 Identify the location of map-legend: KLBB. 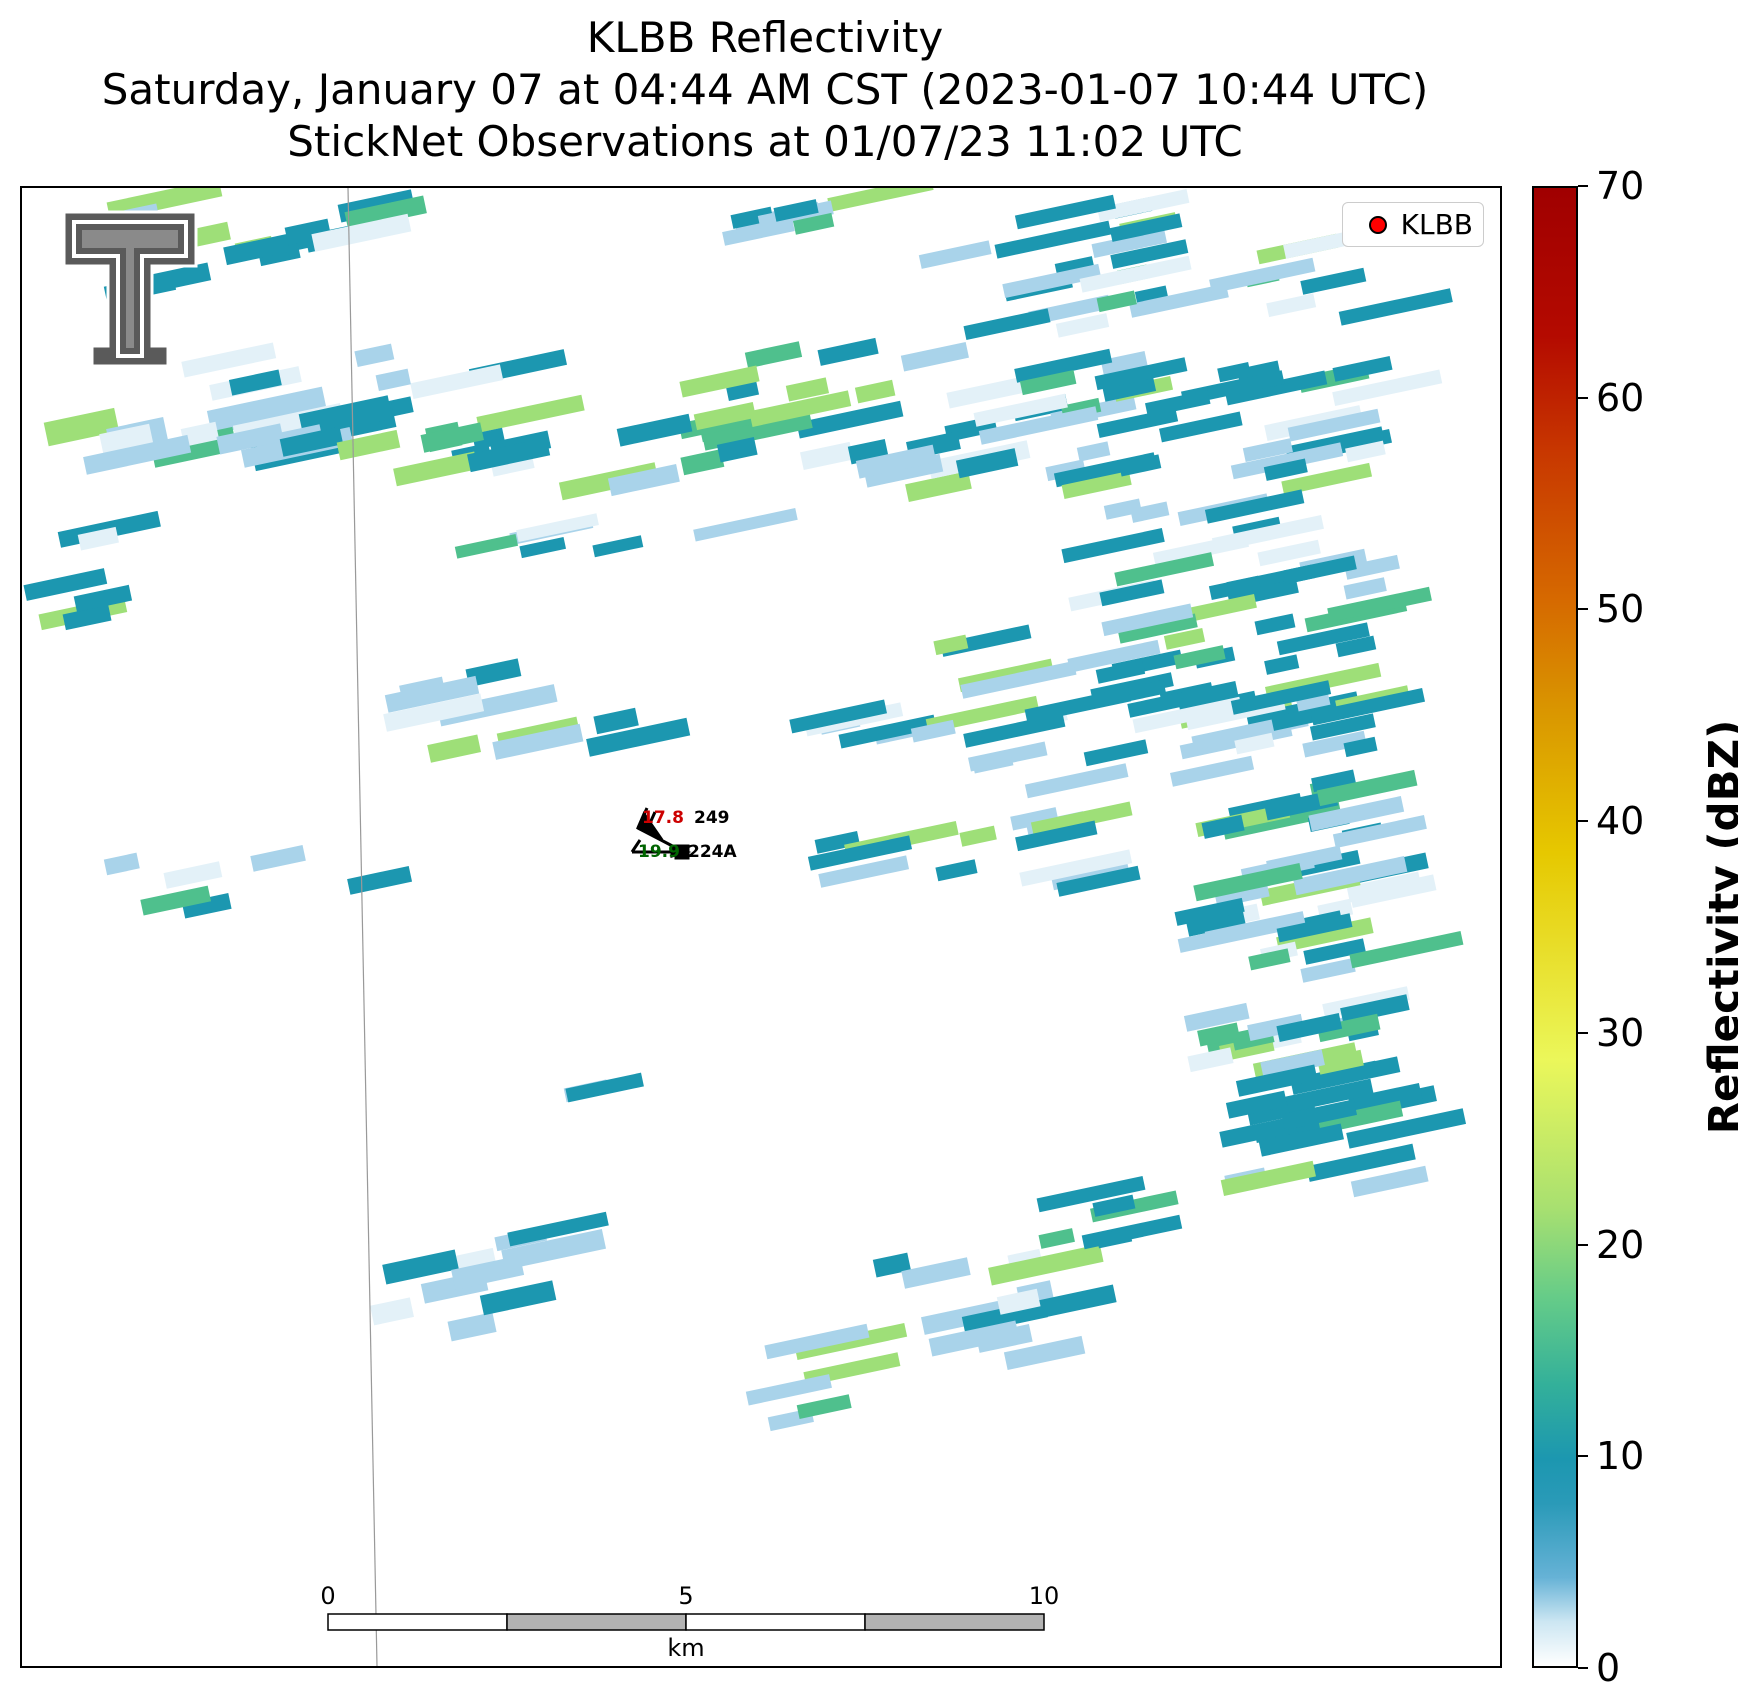
(1412, 224).